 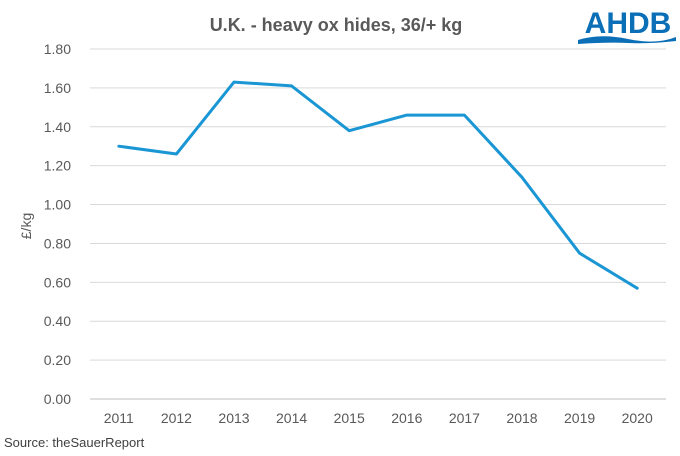 I want to click on x-tick-label: 2020, so click(x=637, y=418).